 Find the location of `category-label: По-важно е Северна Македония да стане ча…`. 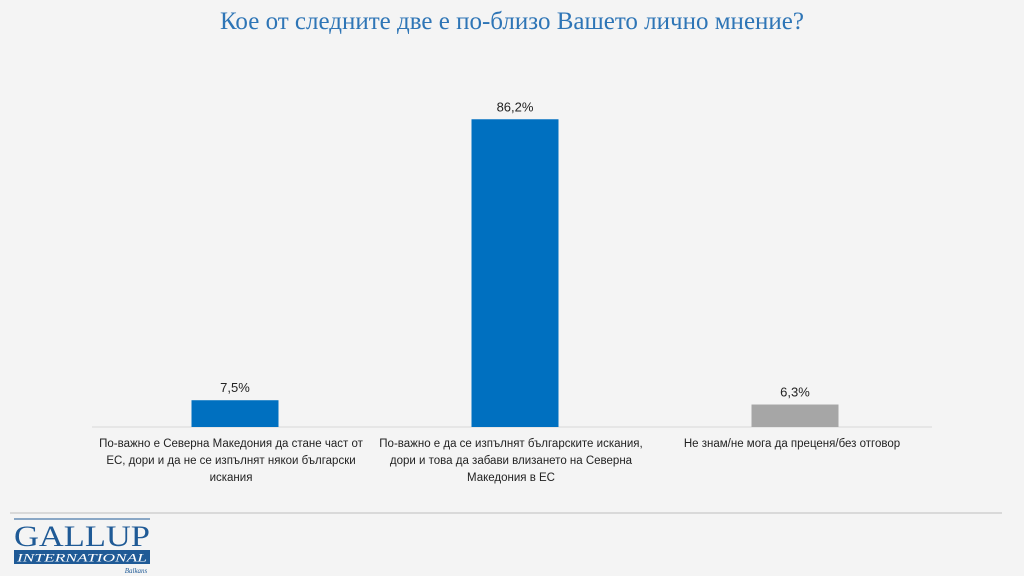

category-label: По-важно е Северна Македония да стане ча… is located at coordinates (231, 461).